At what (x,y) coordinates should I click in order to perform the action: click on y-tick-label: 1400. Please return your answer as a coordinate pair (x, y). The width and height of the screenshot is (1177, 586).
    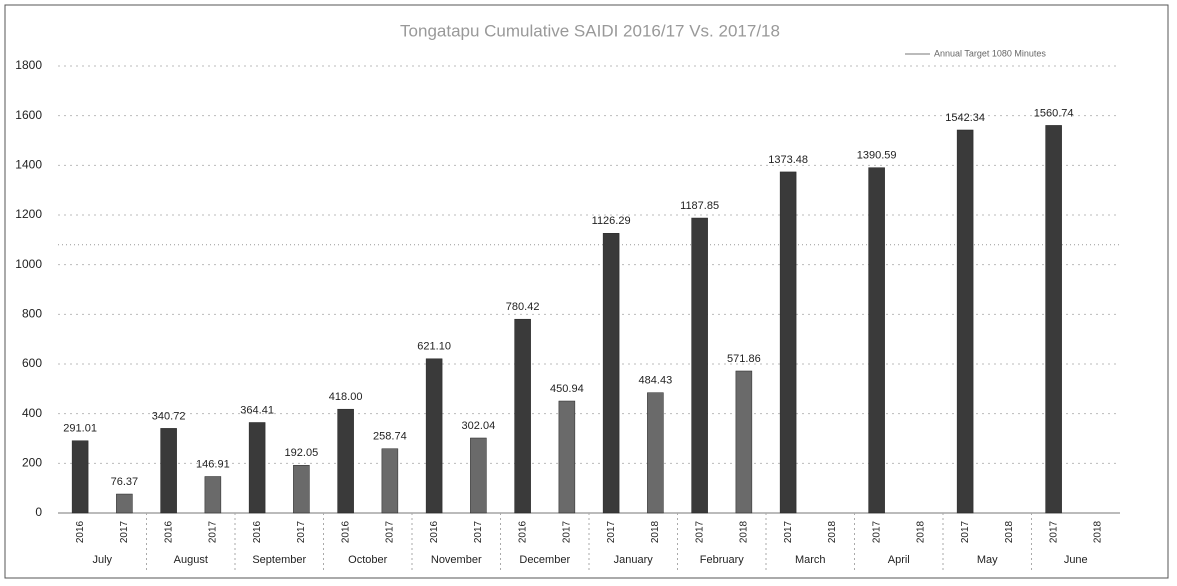
    Looking at the image, I should click on (28, 165).